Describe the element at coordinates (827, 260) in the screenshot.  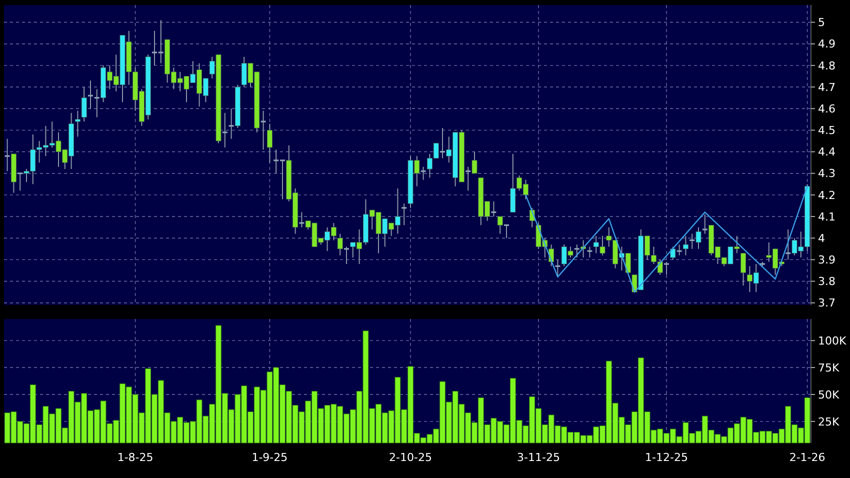
I see `y-tick-label: 3.9` at that location.